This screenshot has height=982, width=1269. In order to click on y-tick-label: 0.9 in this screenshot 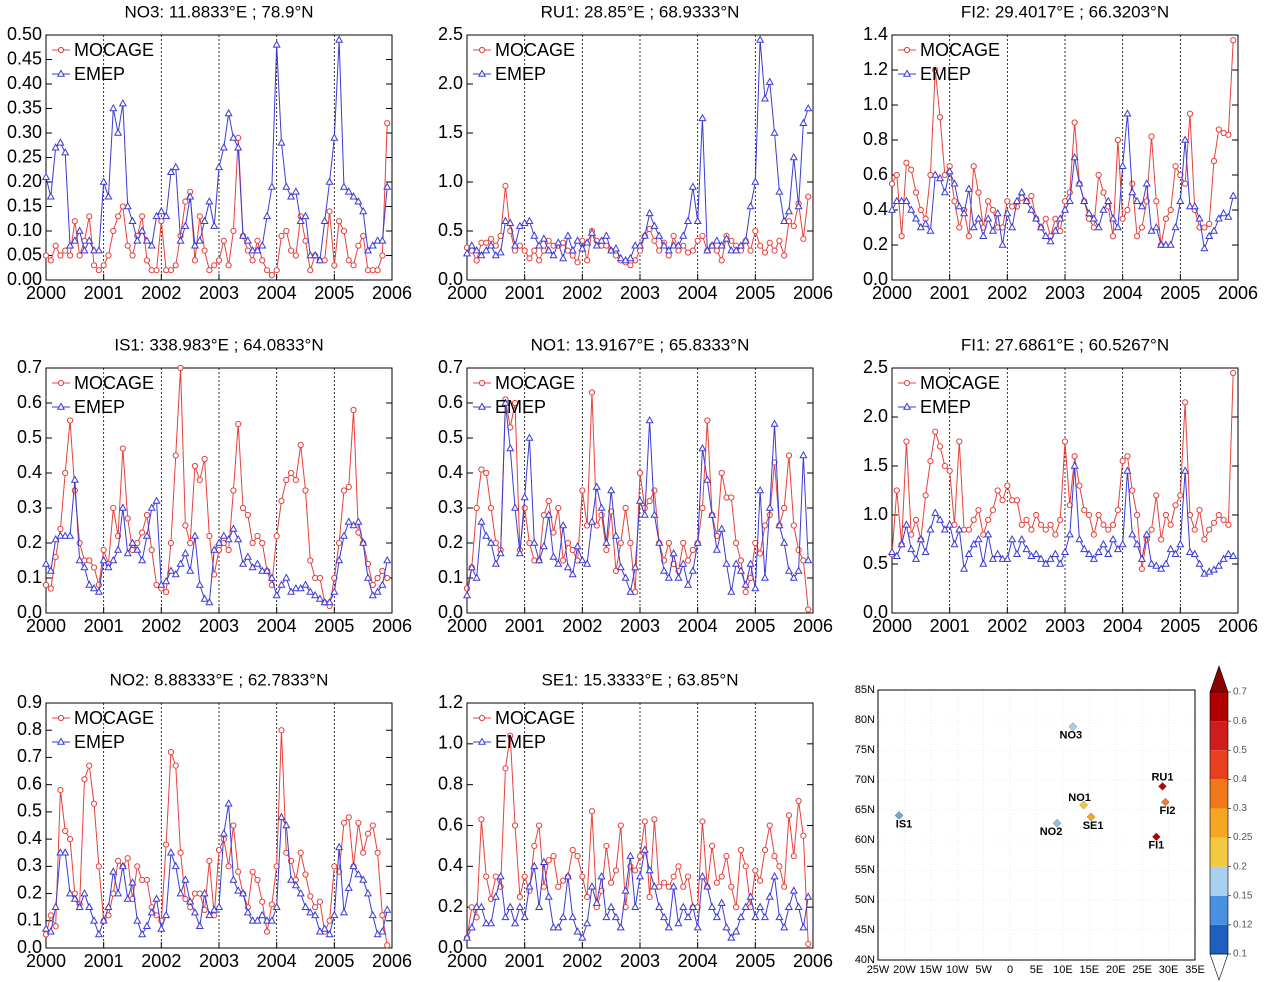, I will do `click(29, 702)`.